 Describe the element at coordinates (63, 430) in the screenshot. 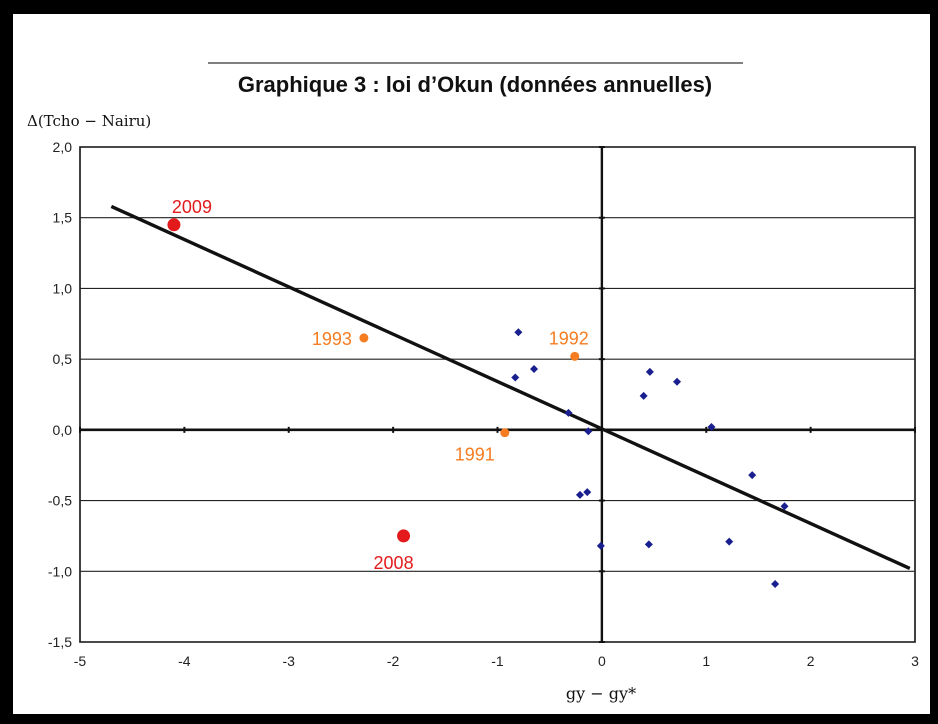

I see `y-tick-label: 0,0` at that location.